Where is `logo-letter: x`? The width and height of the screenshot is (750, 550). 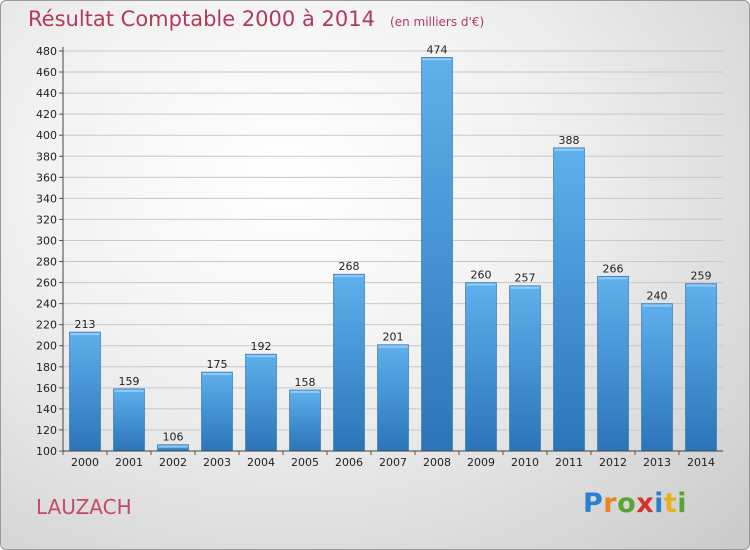 logo-letter: x is located at coordinates (645, 503).